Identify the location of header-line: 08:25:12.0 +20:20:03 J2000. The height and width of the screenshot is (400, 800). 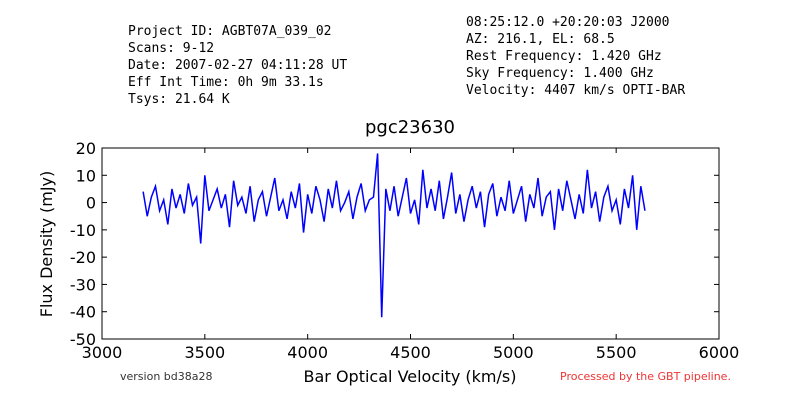
(568, 22).